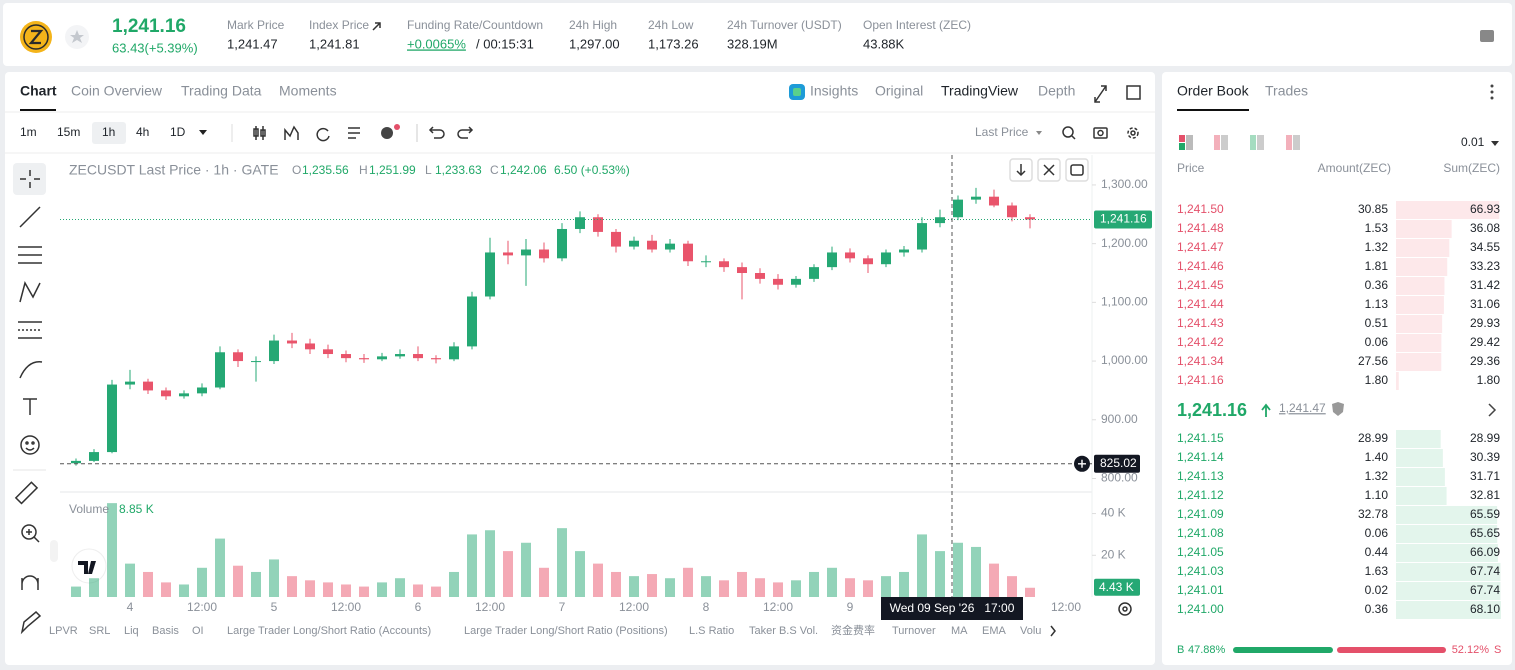  What do you see at coordinates (1200, 514) in the screenshot?
I see `book-price: 1,241.09` at bounding box center [1200, 514].